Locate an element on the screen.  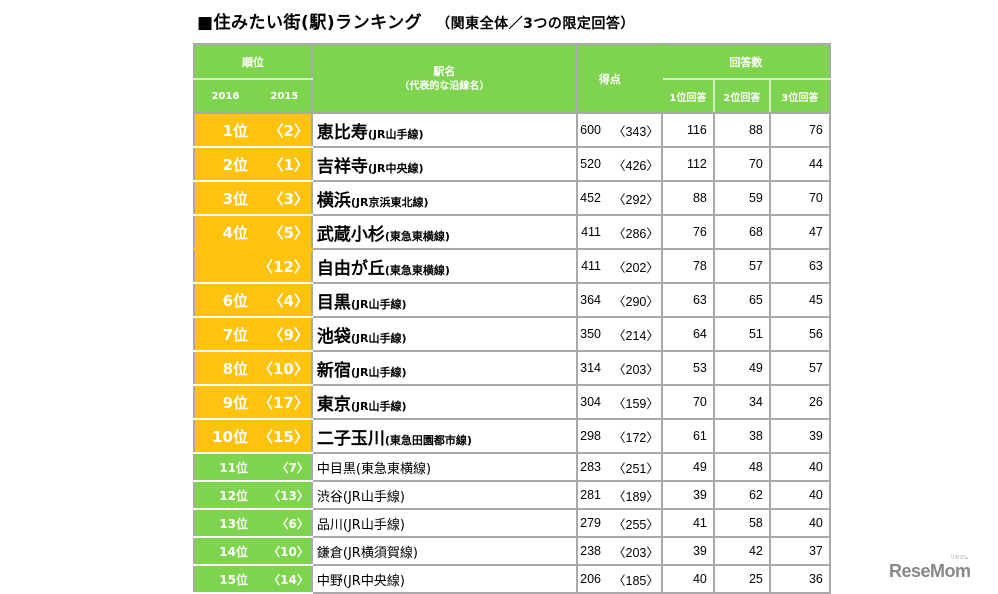
score-cell: 364 〈290〉 is located at coordinates (619, 300).